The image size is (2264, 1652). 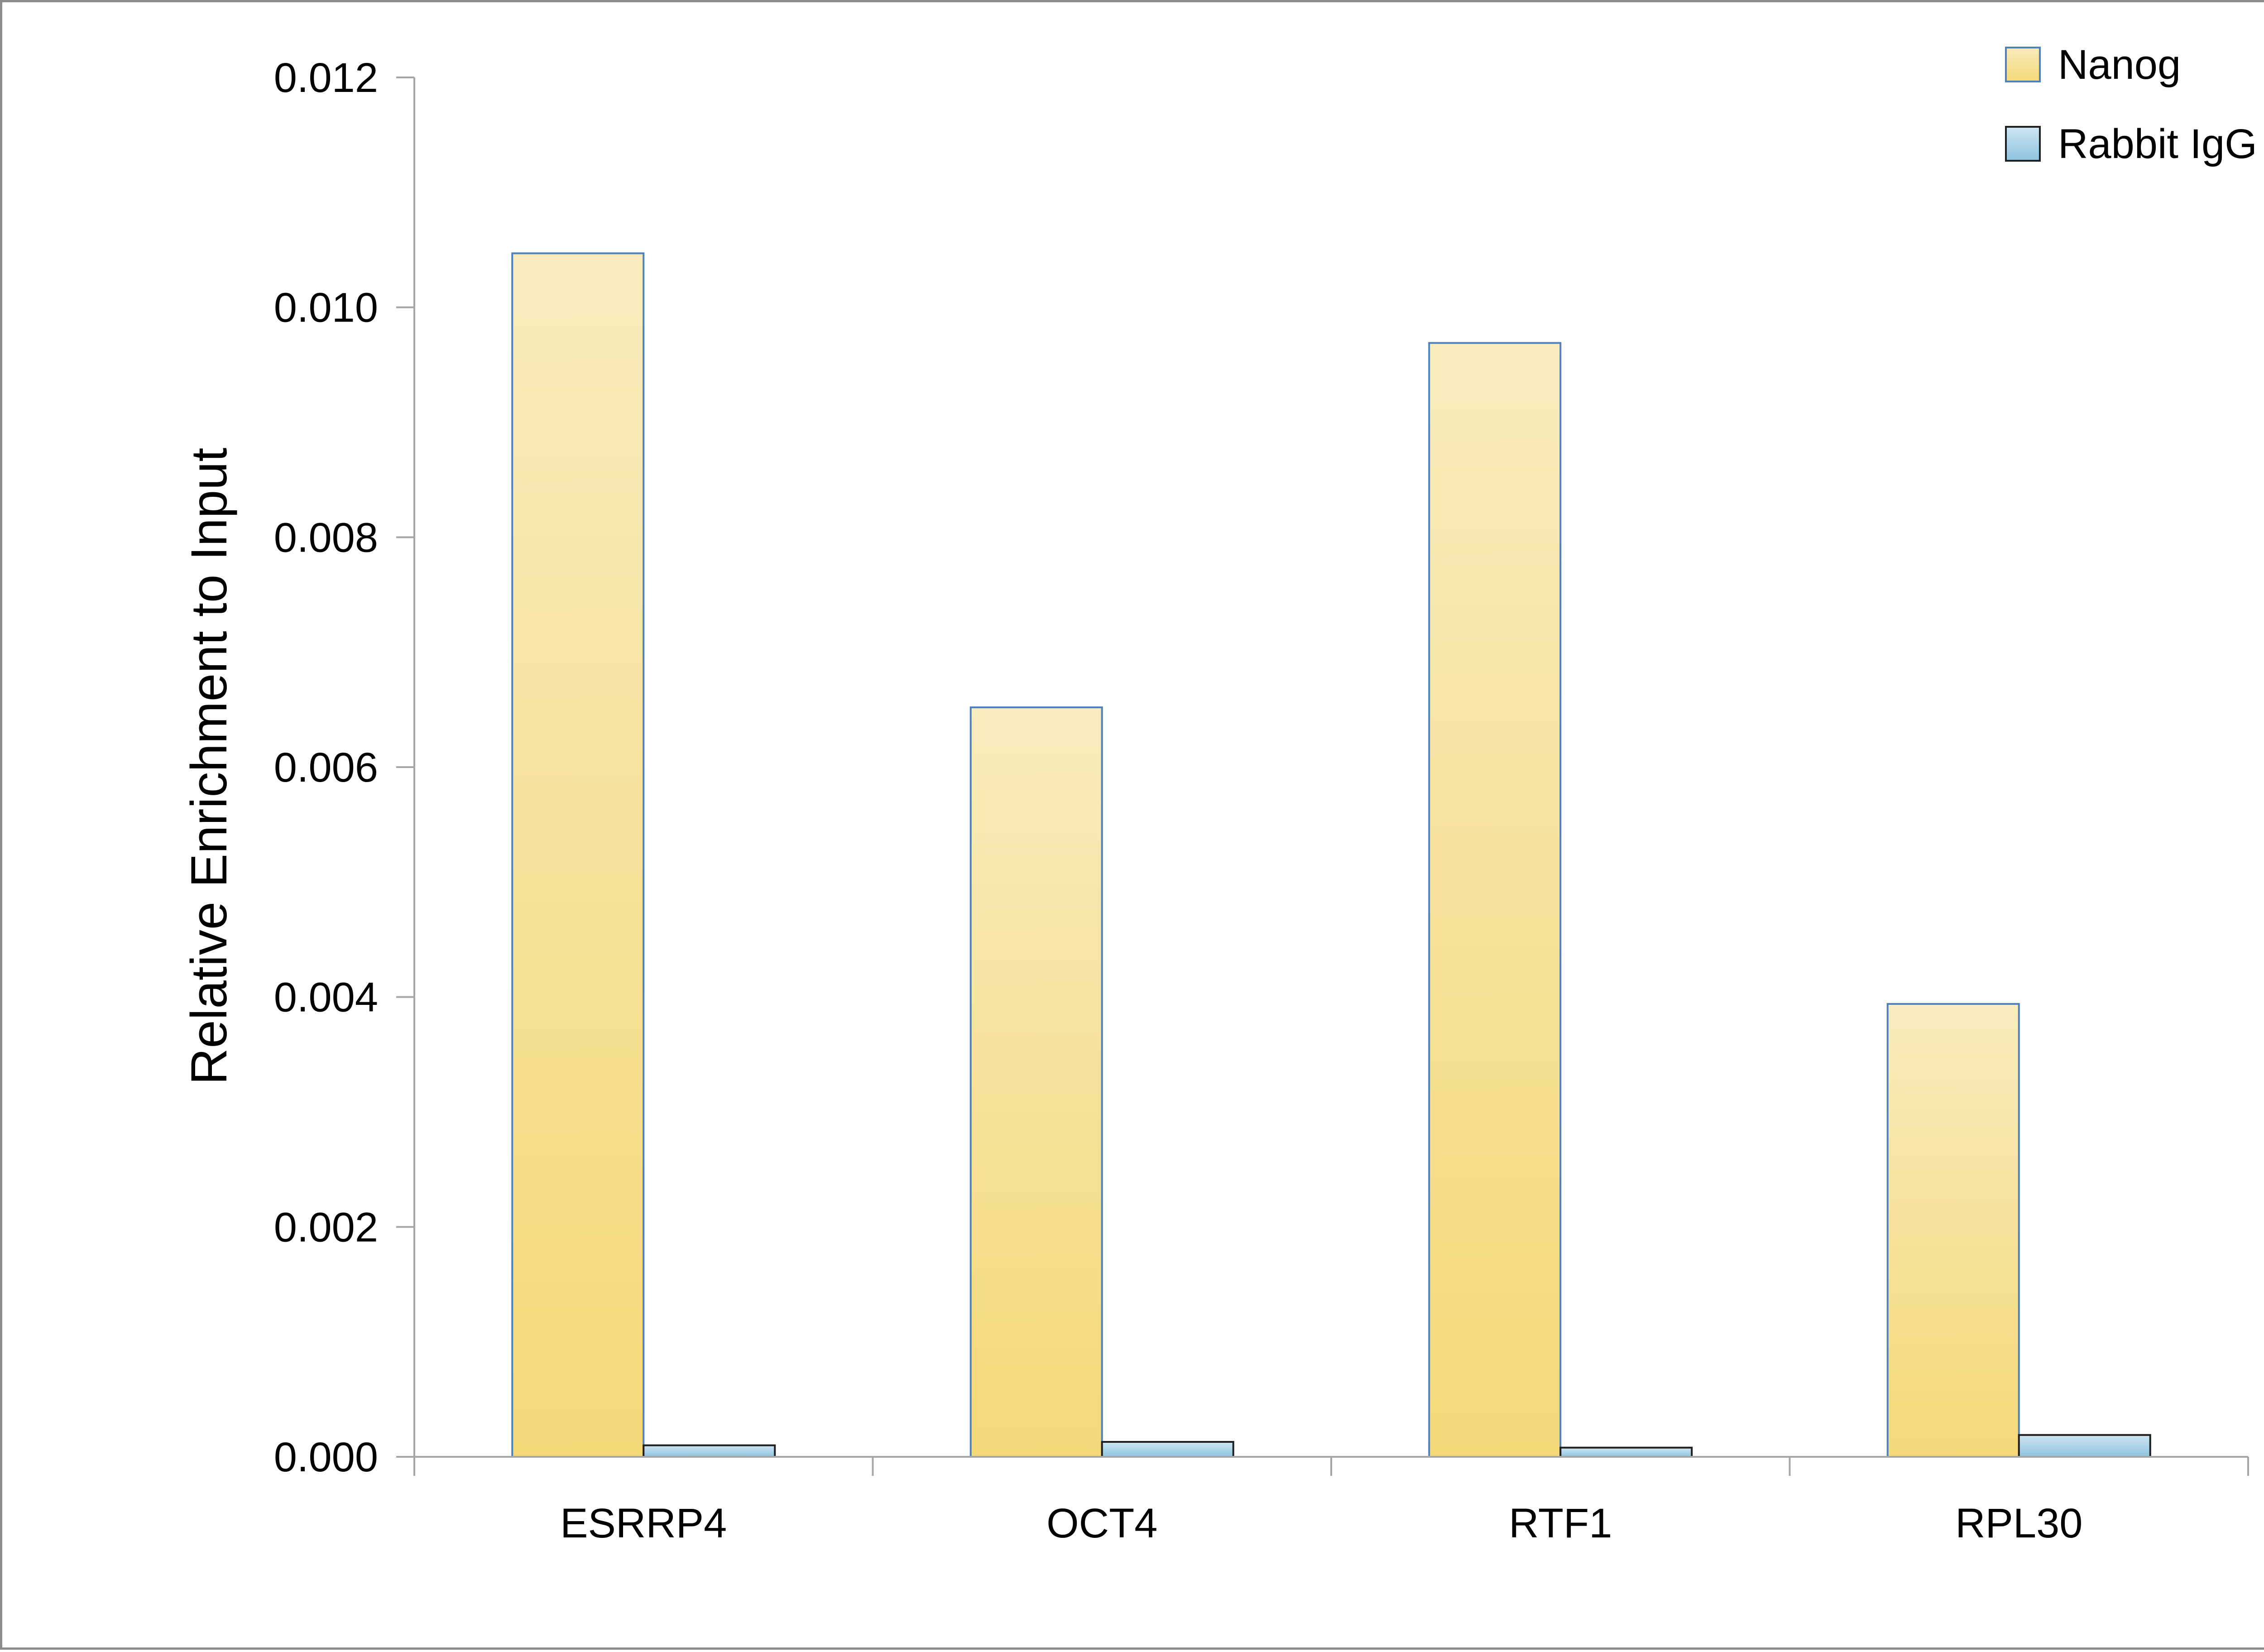 What do you see at coordinates (643, 1523) in the screenshot?
I see `x-category-label: ESRRP4` at bounding box center [643, 1523].